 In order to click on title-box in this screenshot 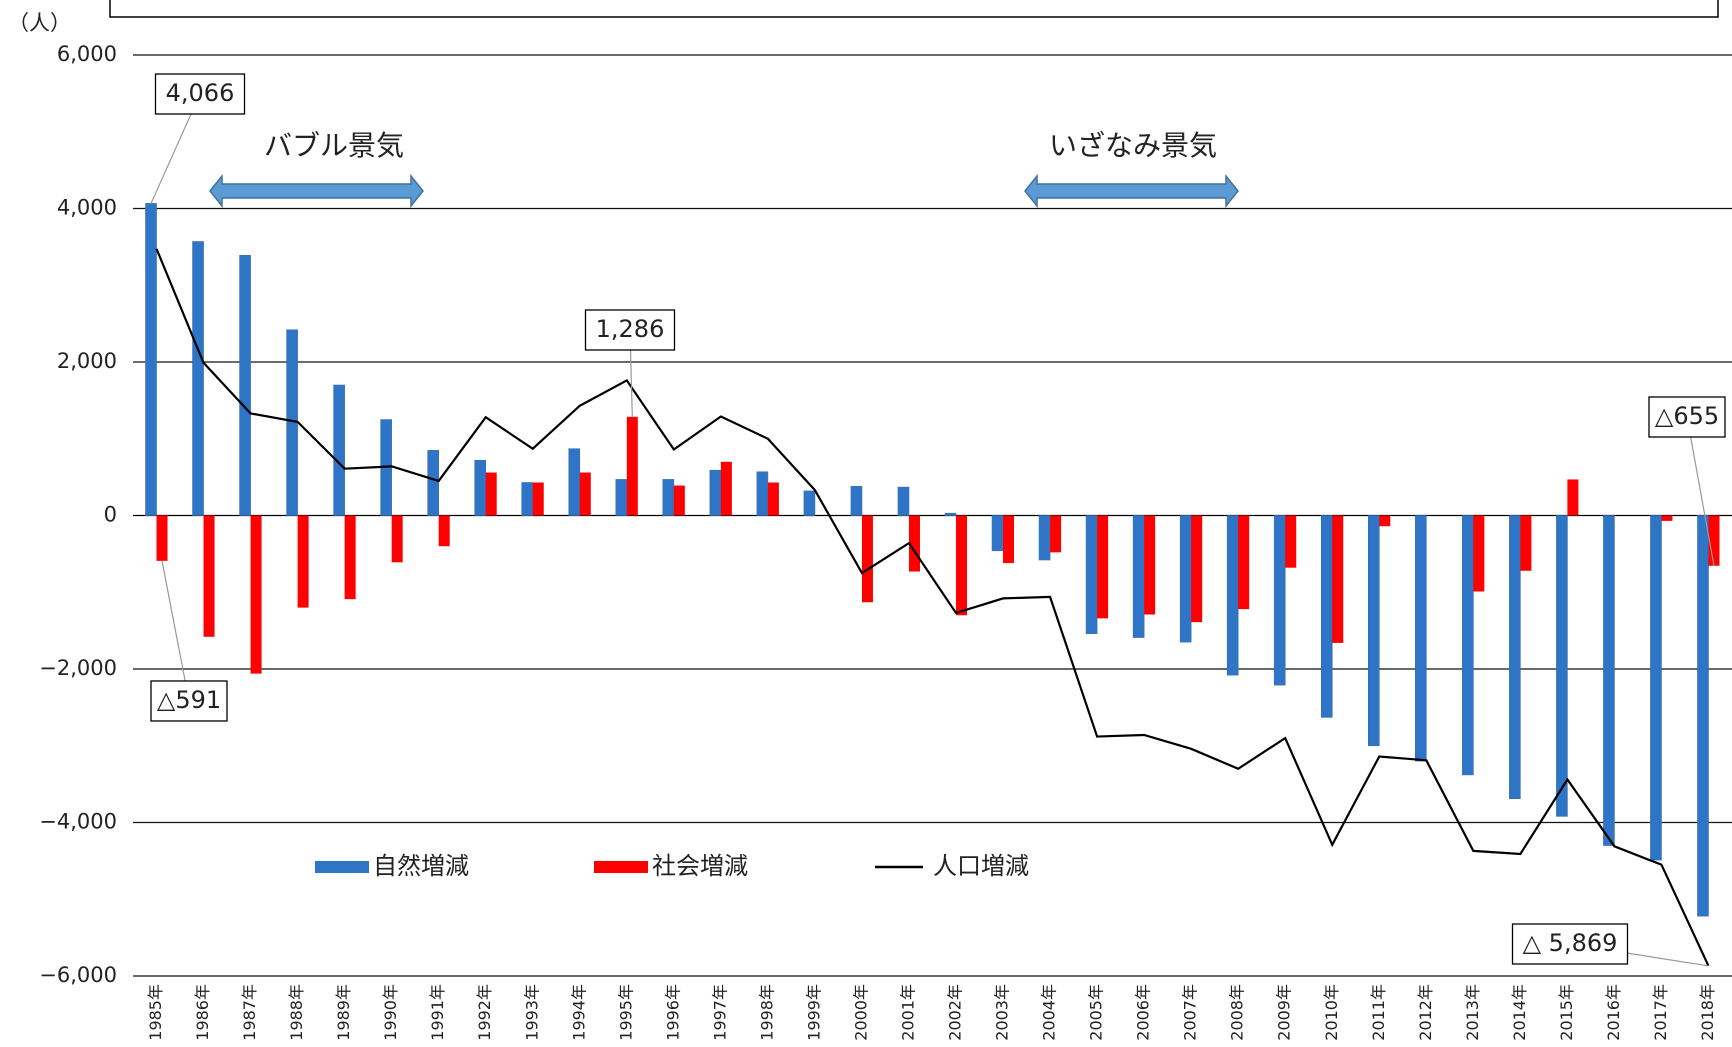, I will do `click(914, 9)`.